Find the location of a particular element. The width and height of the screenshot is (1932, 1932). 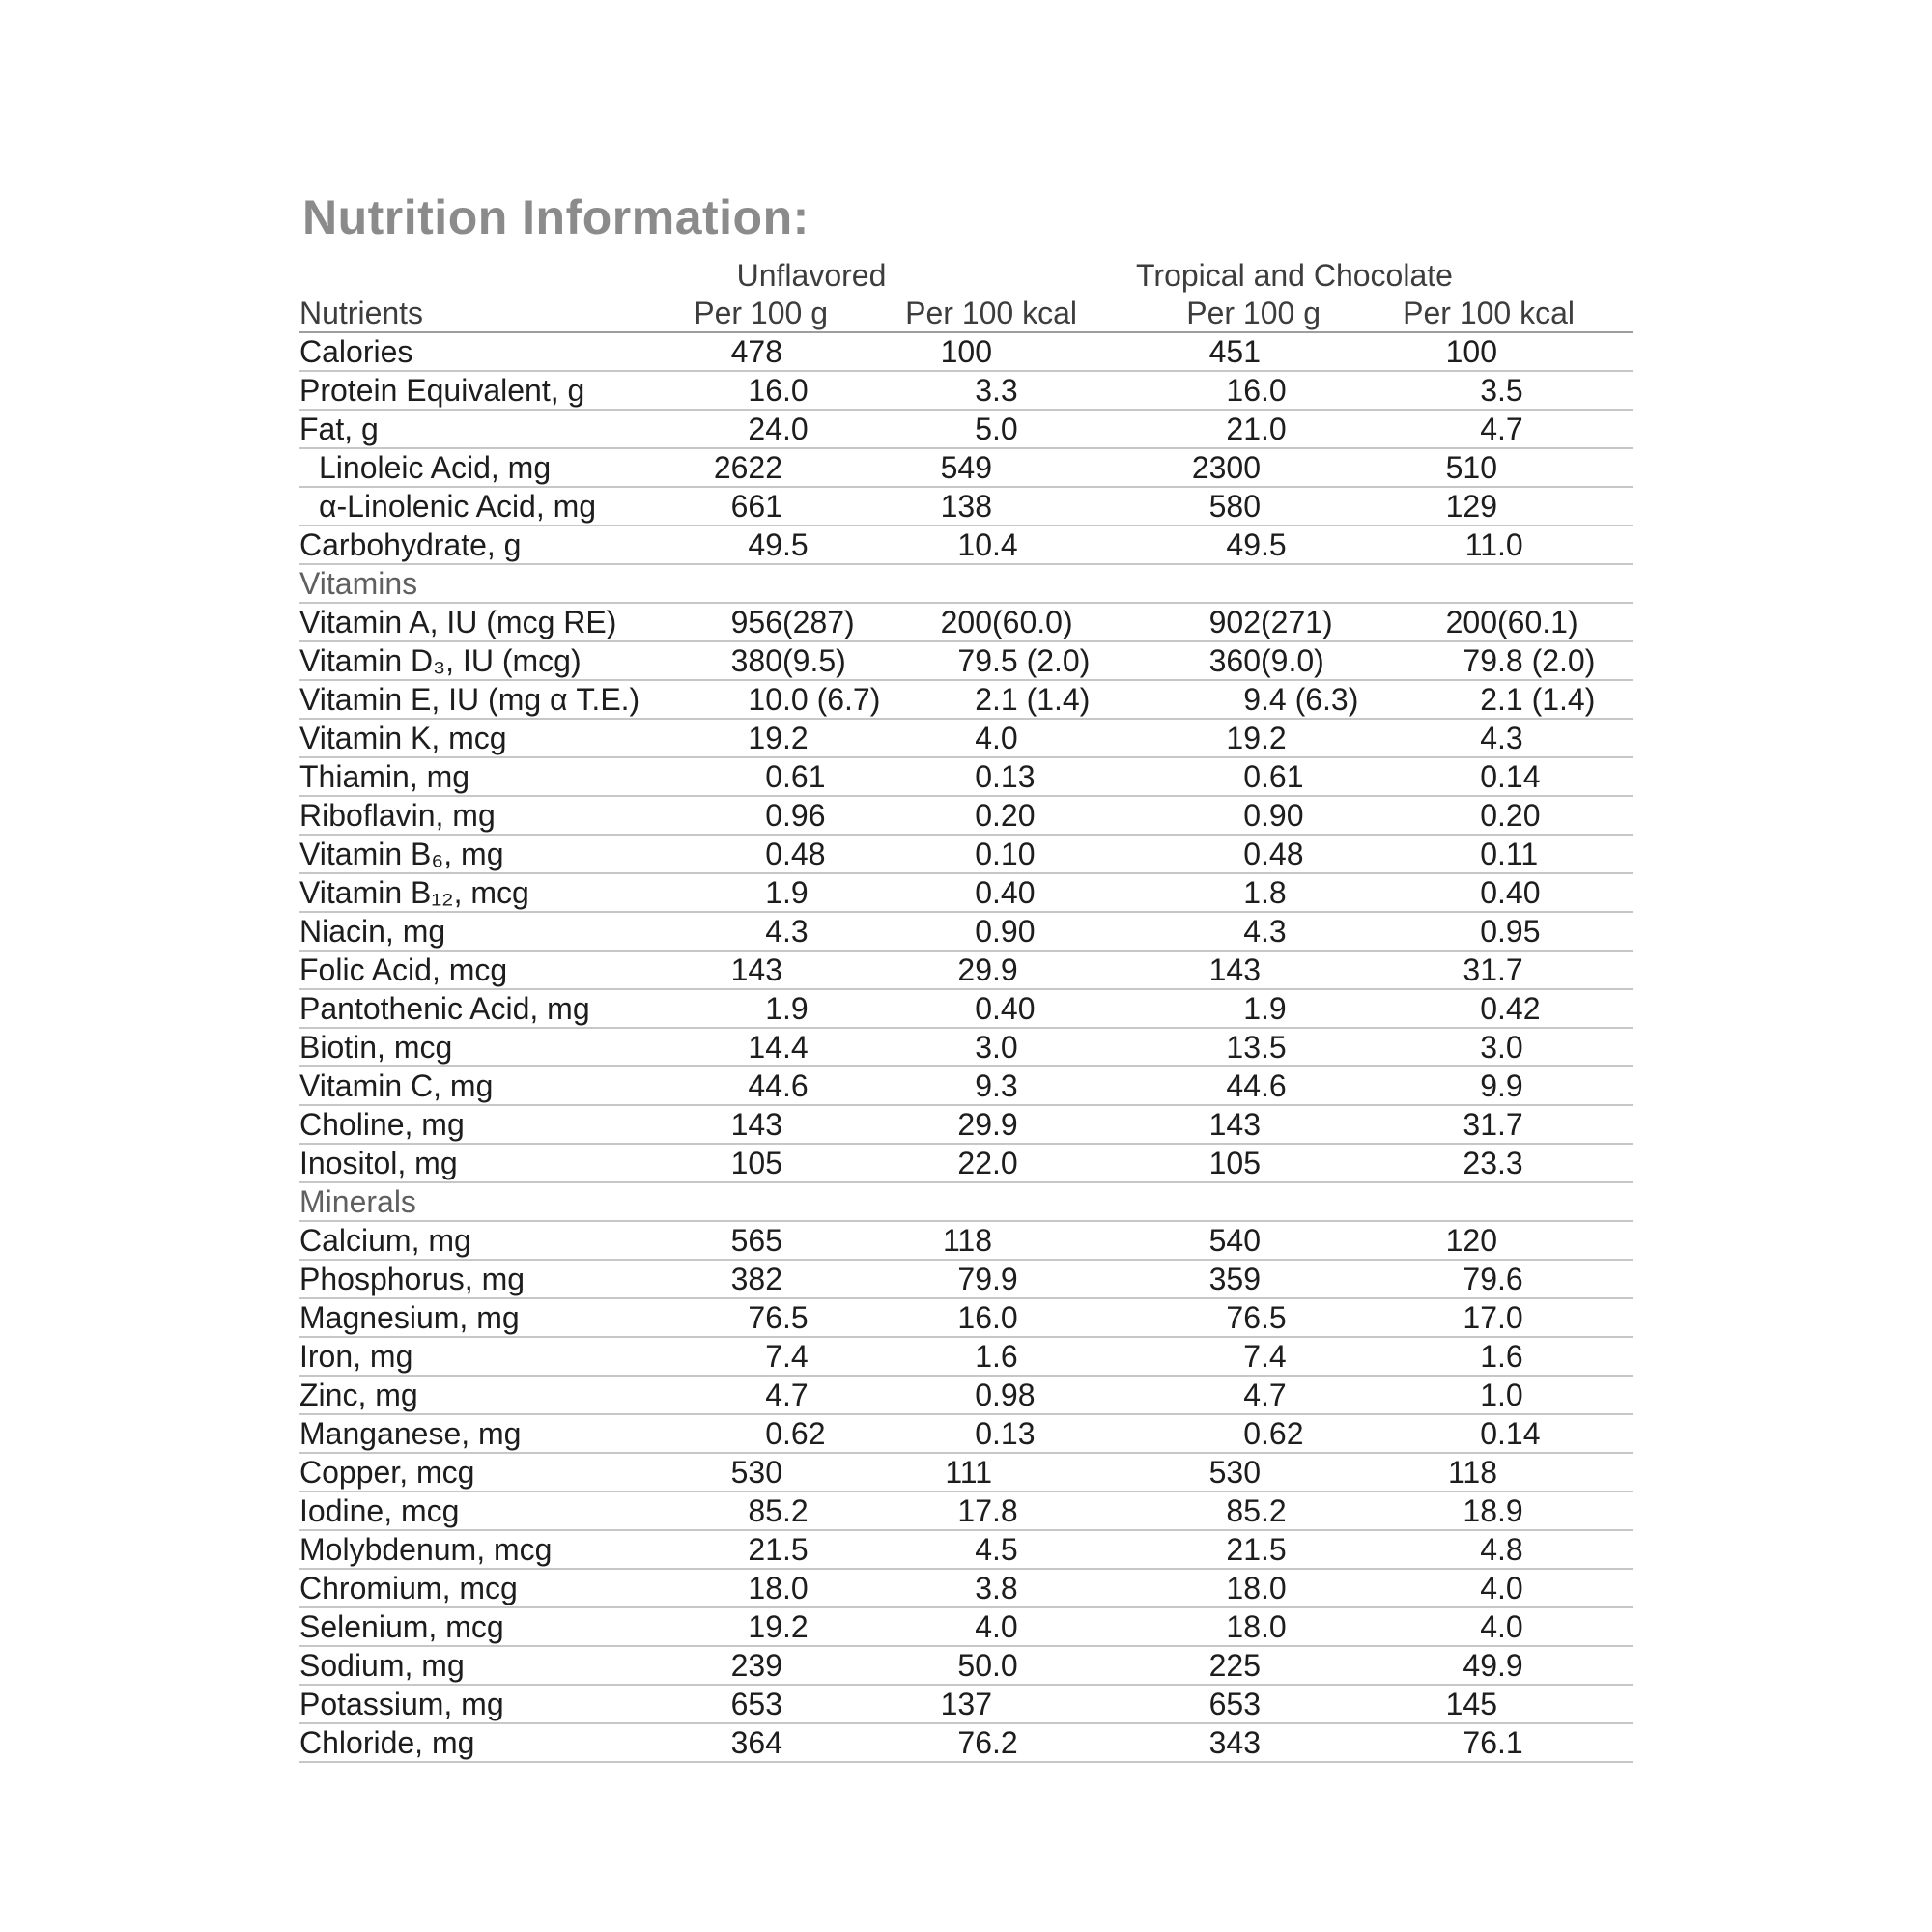

value-cell: 50.0 is located at coordinates (987, 1665).